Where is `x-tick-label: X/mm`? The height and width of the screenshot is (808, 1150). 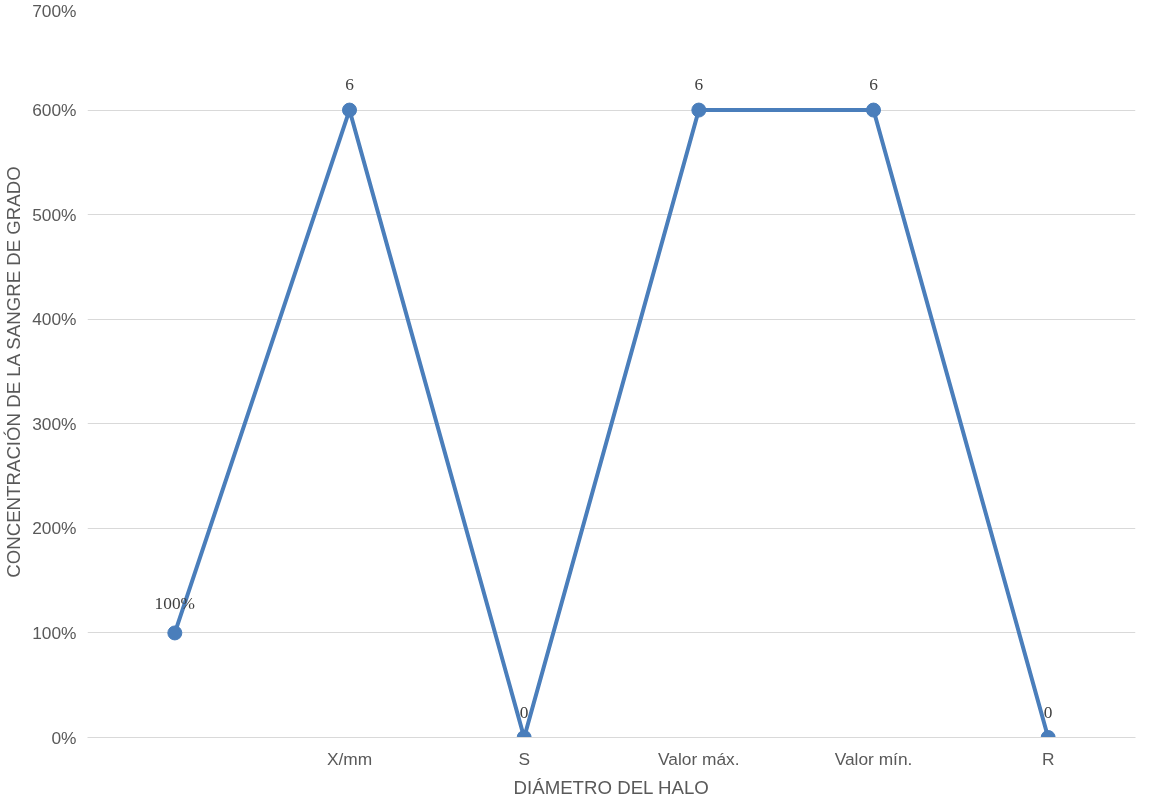
x-tick-label: X/mm is located at coordinates (349, 758).